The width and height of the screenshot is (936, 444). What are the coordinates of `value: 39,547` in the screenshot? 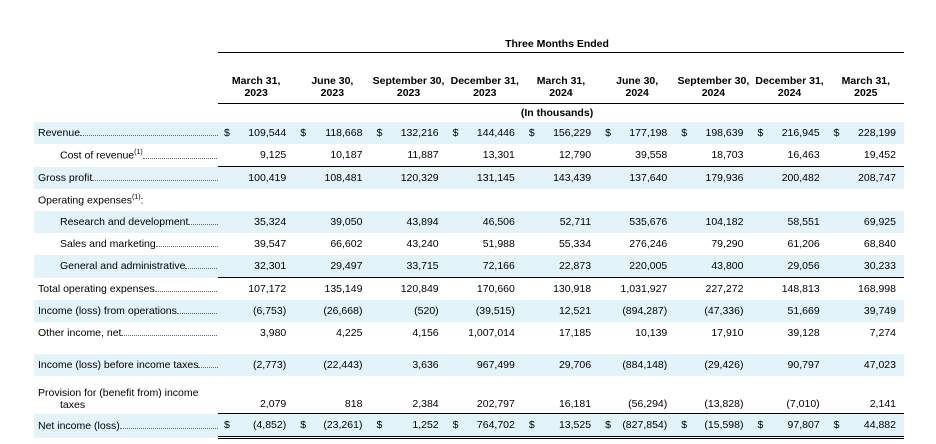 It's located at (270, 244).